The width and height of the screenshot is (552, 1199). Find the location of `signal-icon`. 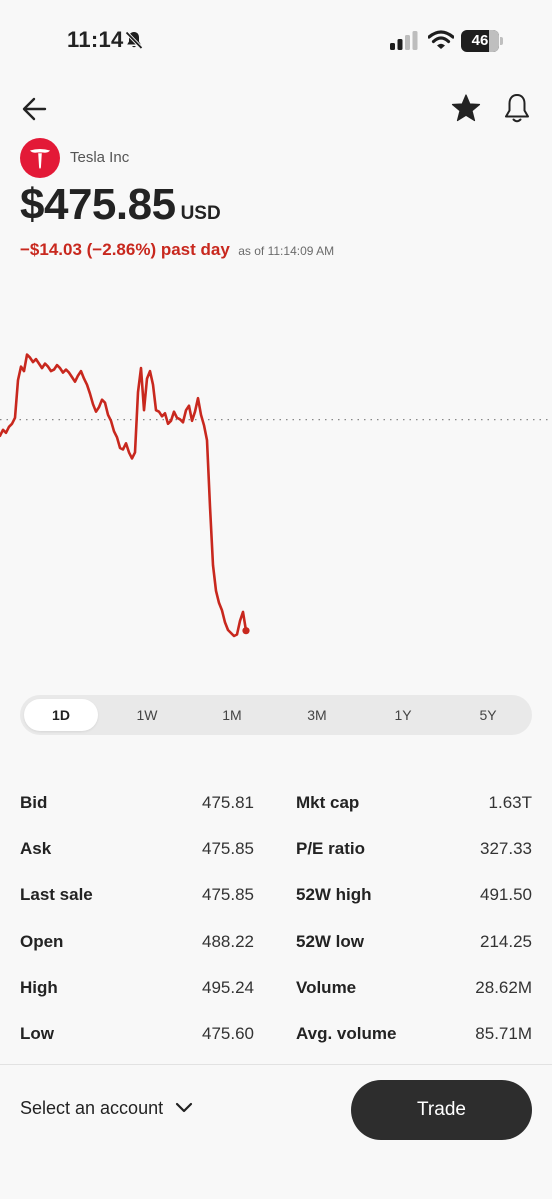

signal-icon is located at coordinates (404, 40).